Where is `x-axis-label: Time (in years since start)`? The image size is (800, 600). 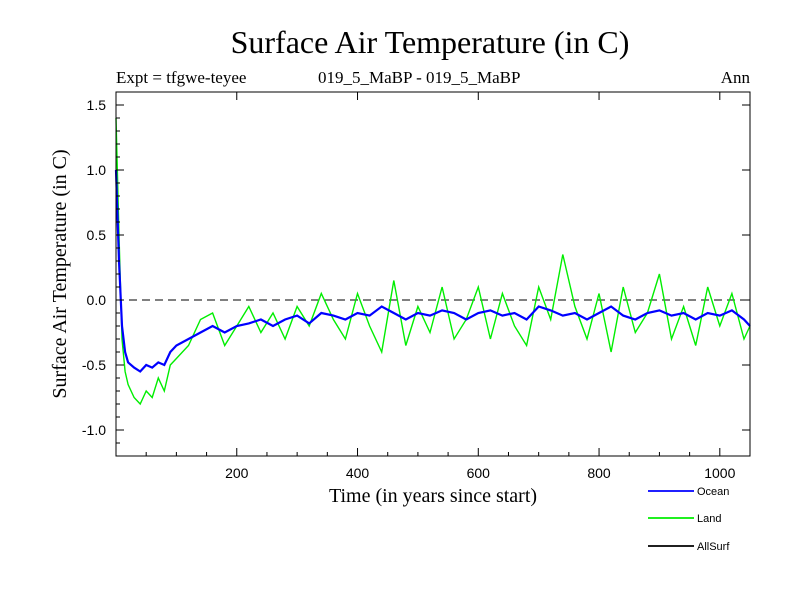 x-axis-label: Time (in years since start) is located at coordinates (433, 496).